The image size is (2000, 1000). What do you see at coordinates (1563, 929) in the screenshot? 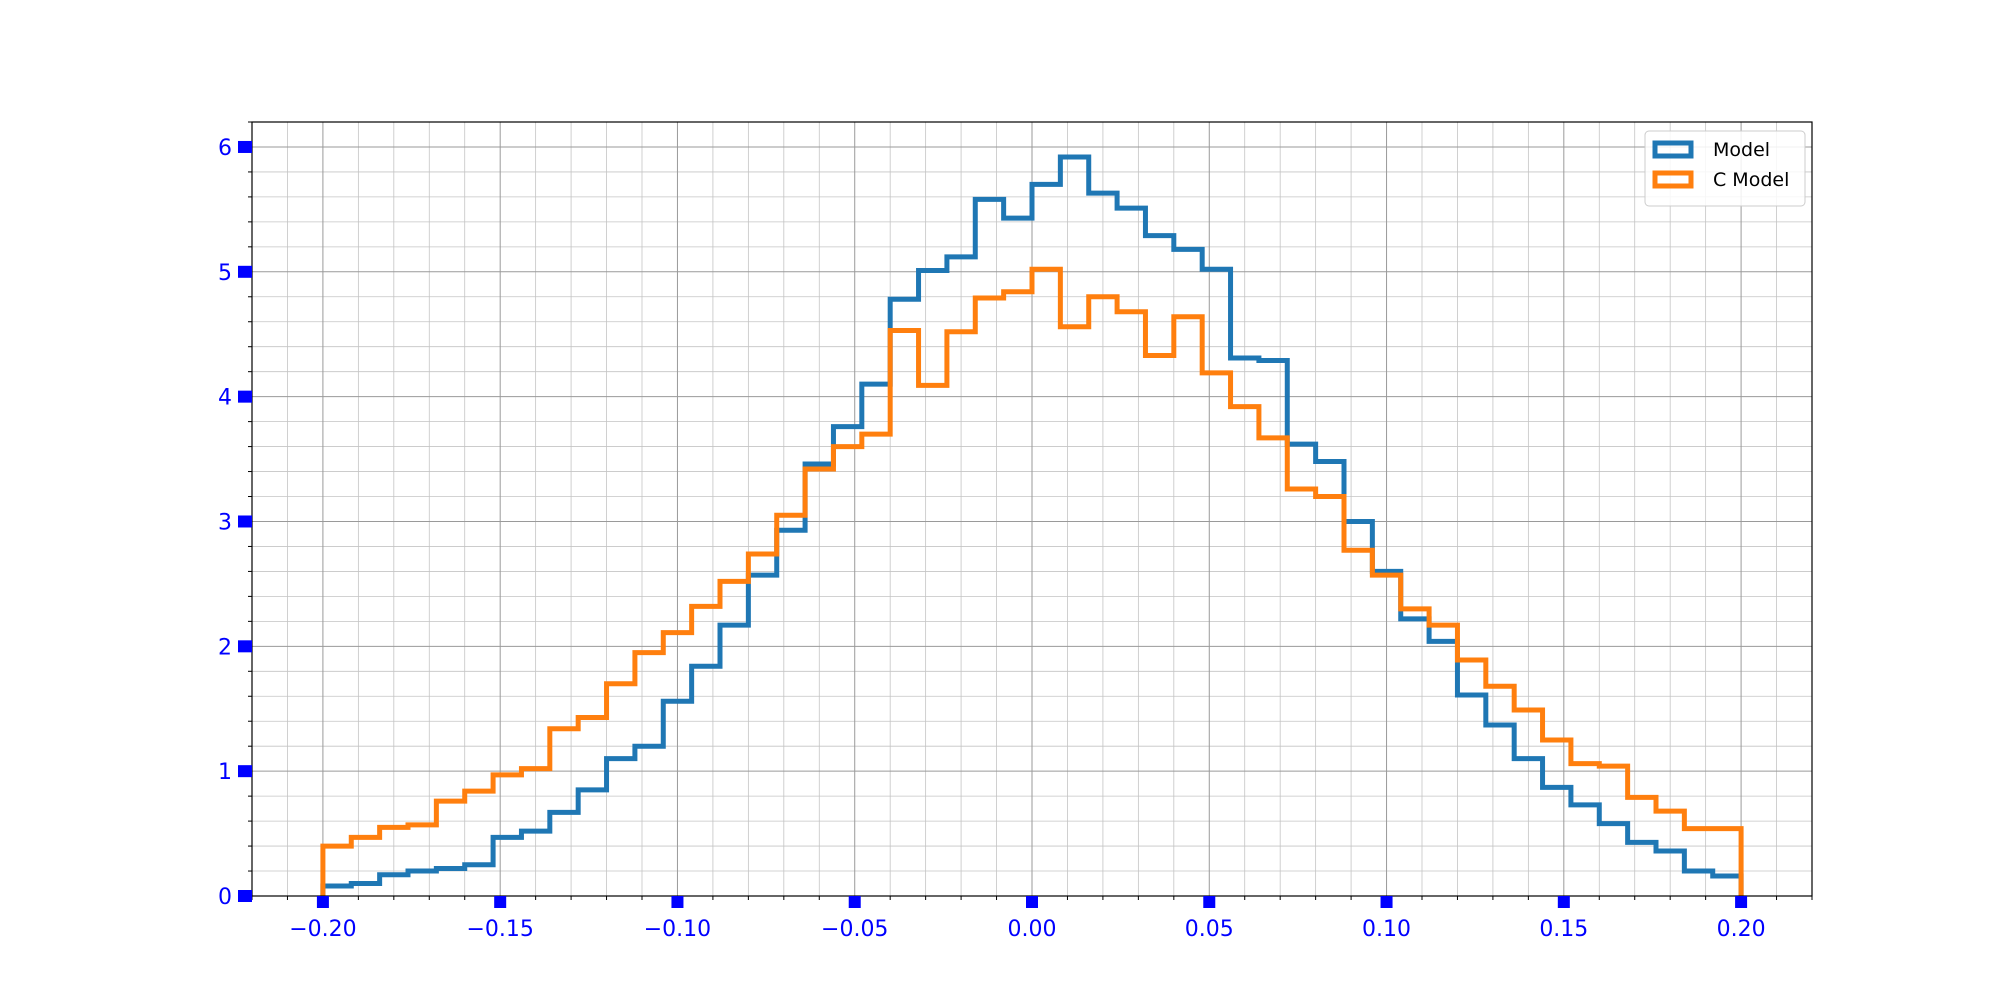
I see `x-tick-label: 0.15` at bounding box center [1563, 929].